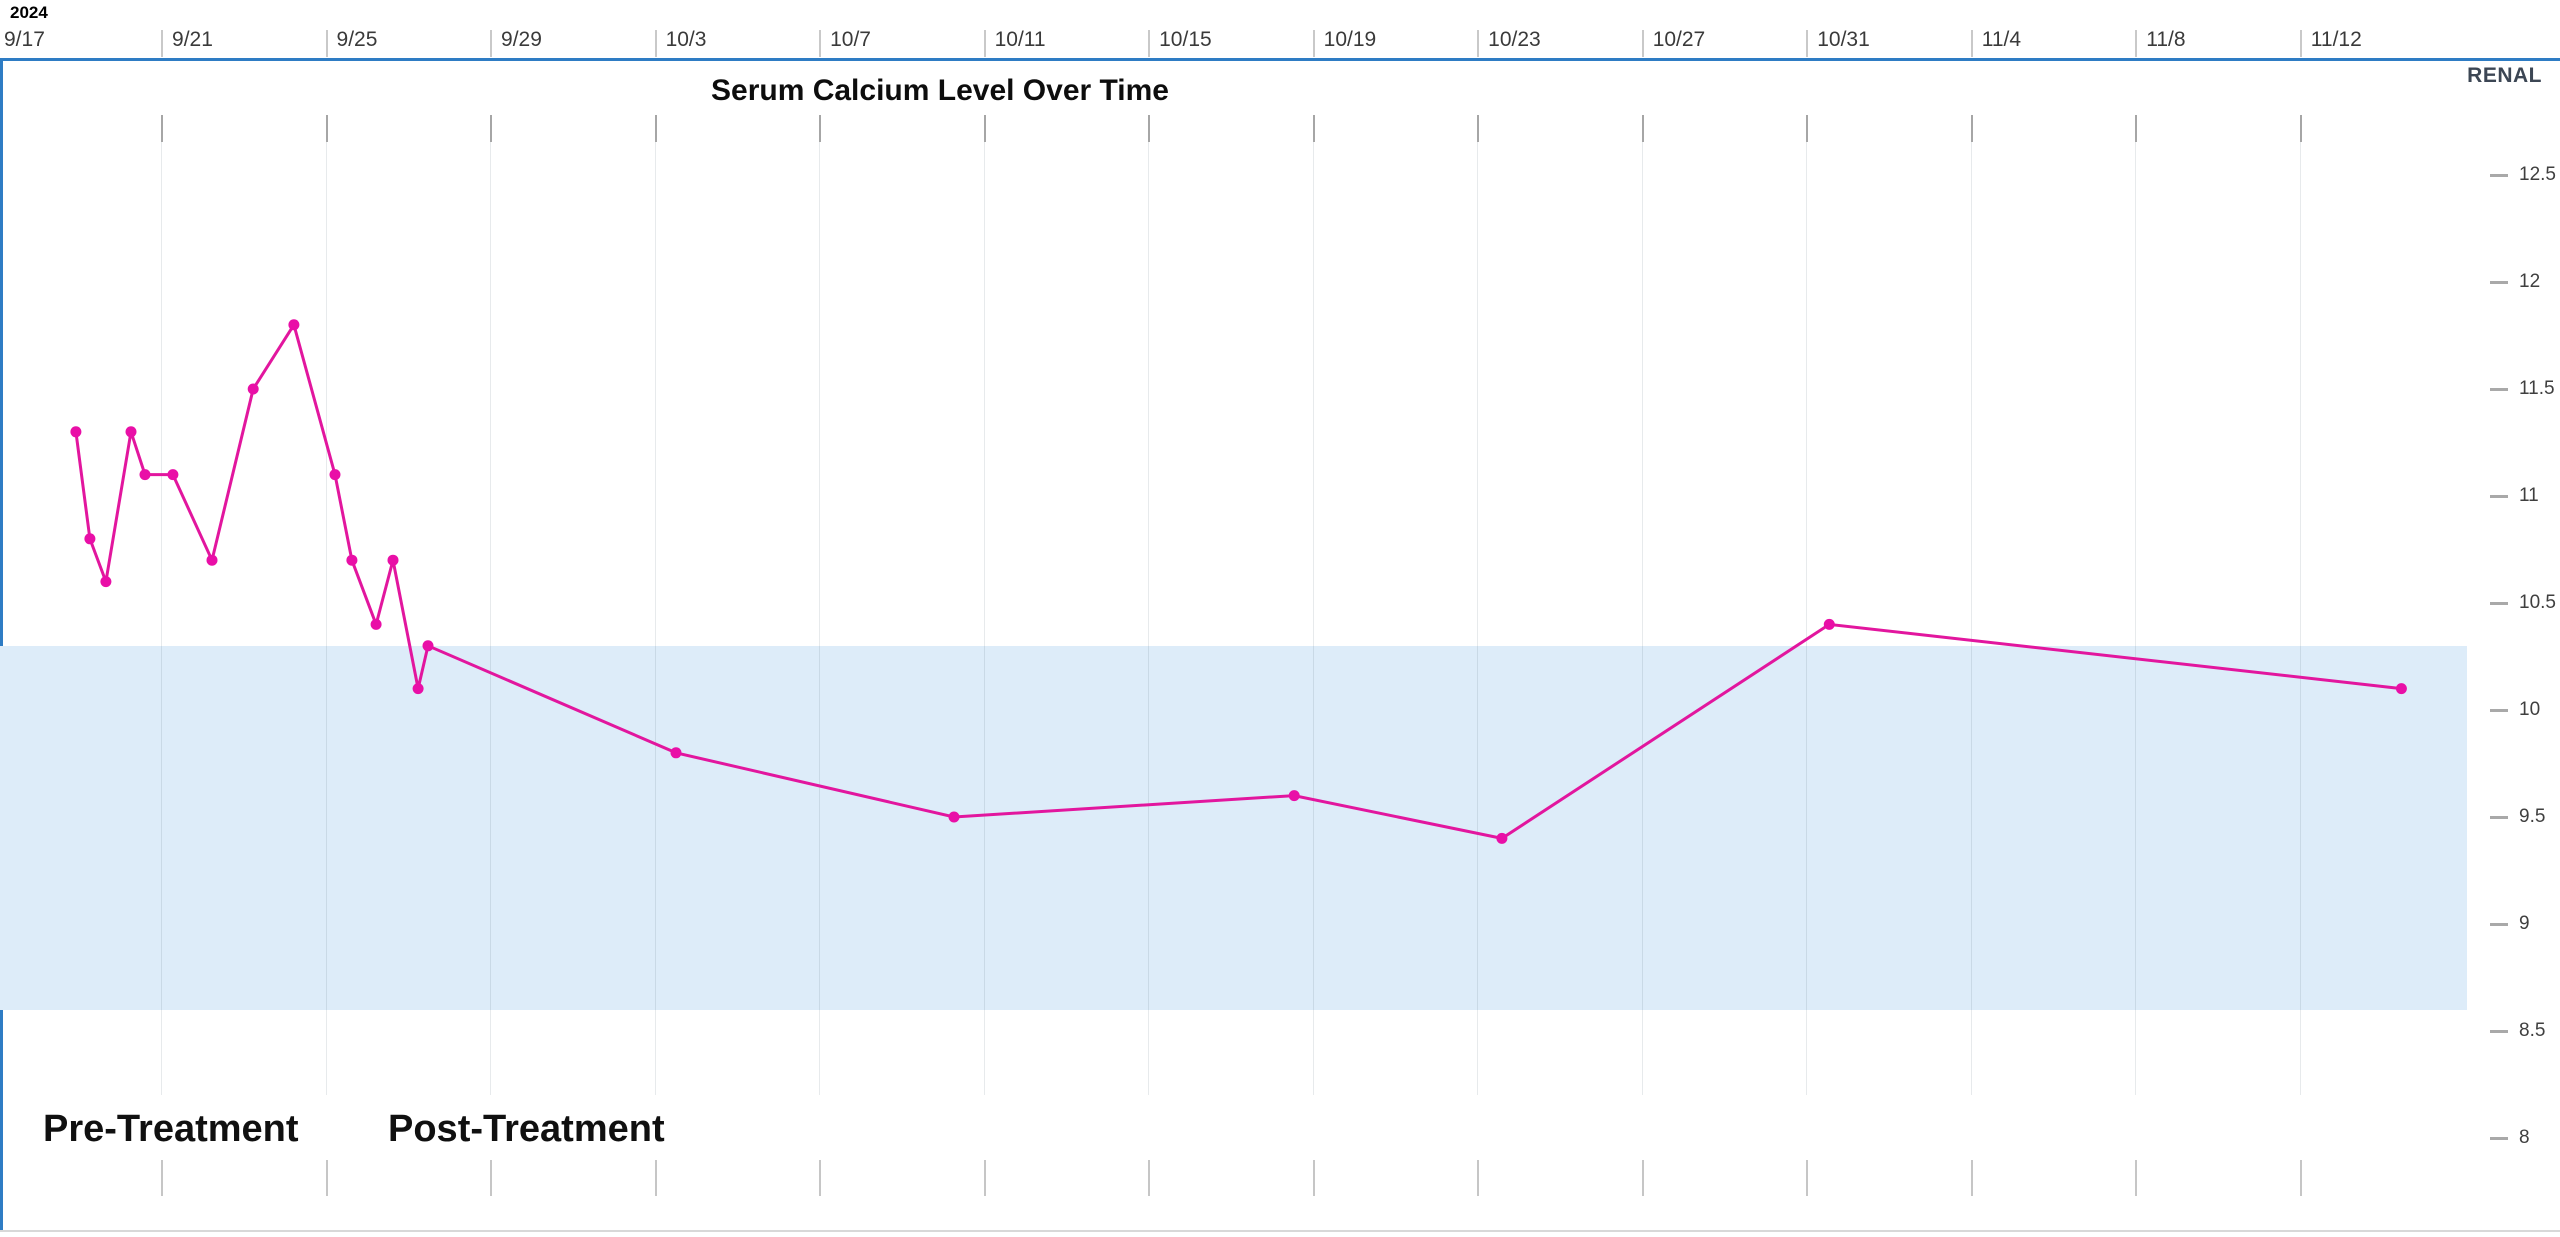 The image size is (2560, 1237). Describe the element at coordinates (2524, 1137) in the screenshot. I see `y-axis-tick-label: 8` at that location.